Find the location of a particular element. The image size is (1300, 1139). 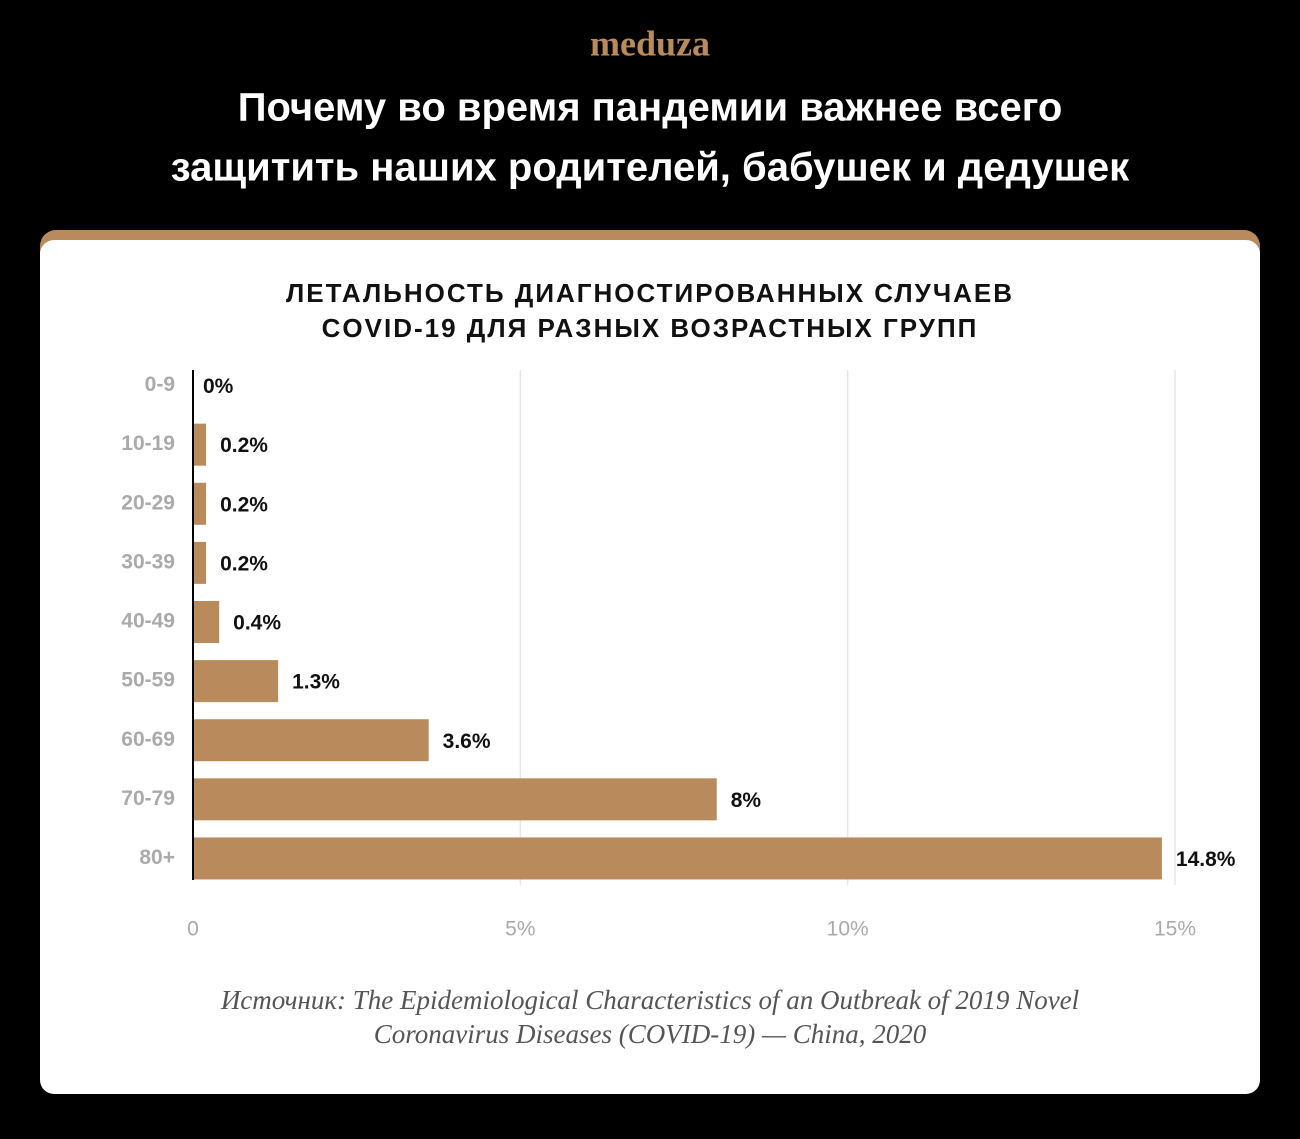

y-tick-label: 50-59 is located at coordinates (148, 680).